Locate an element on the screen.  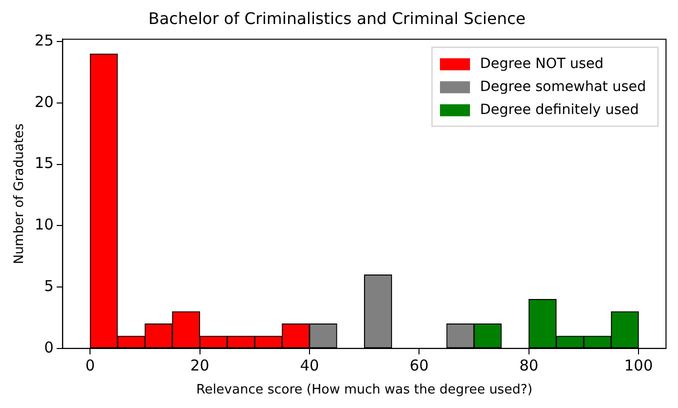
legend-label: Degree definitely used is located at coordinates (559, 110).